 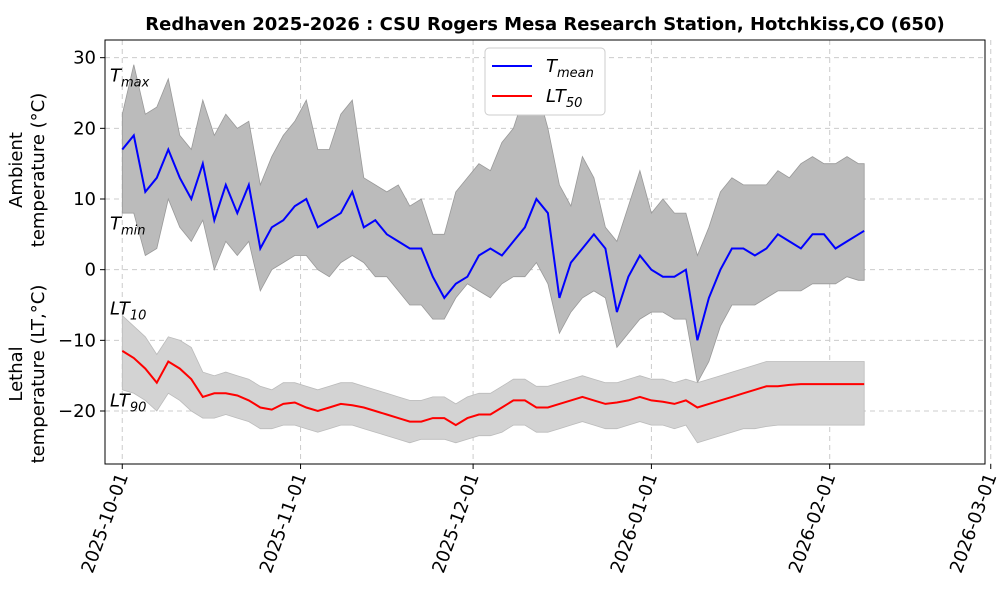 I want to click on x-tick-label: 2026-01-01, so click(x=635, y=523).